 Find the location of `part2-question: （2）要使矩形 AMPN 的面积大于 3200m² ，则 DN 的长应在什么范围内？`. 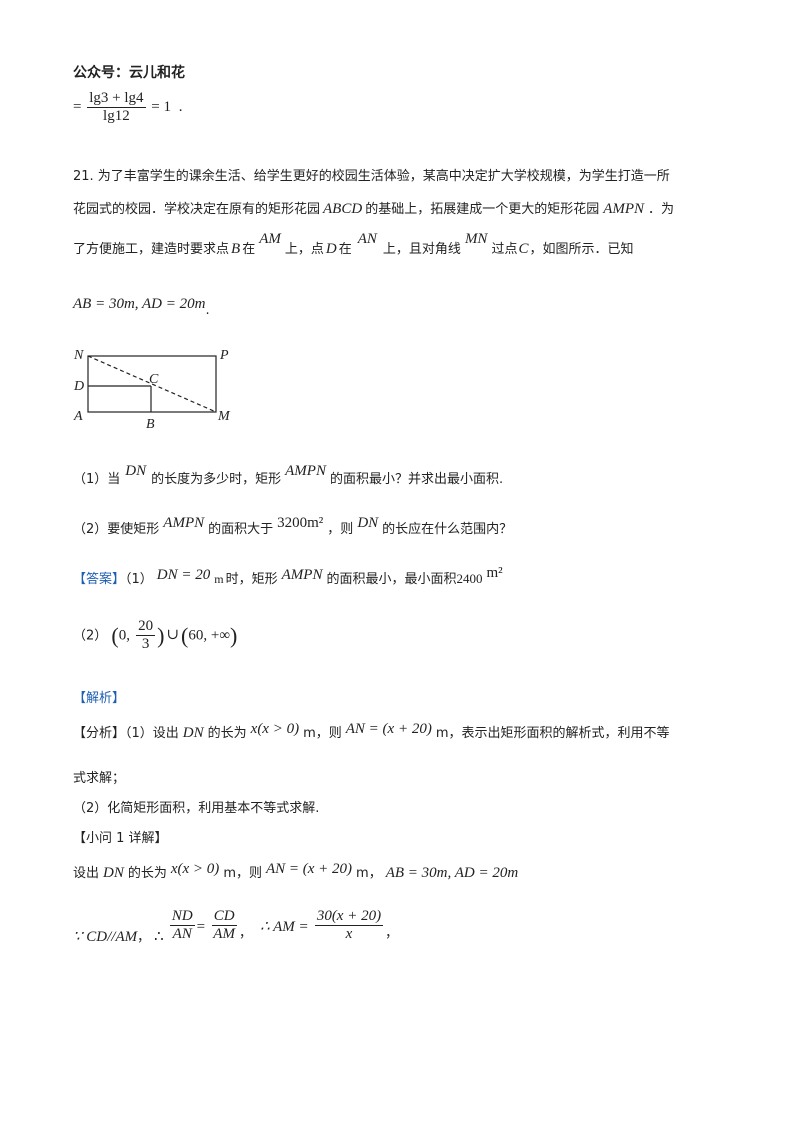

part2-question: （2）要使矩形 AMPN 的面积大于 3200m² ，则 DN 的长应在什么范围内？ is located at coordinates (293, 526).